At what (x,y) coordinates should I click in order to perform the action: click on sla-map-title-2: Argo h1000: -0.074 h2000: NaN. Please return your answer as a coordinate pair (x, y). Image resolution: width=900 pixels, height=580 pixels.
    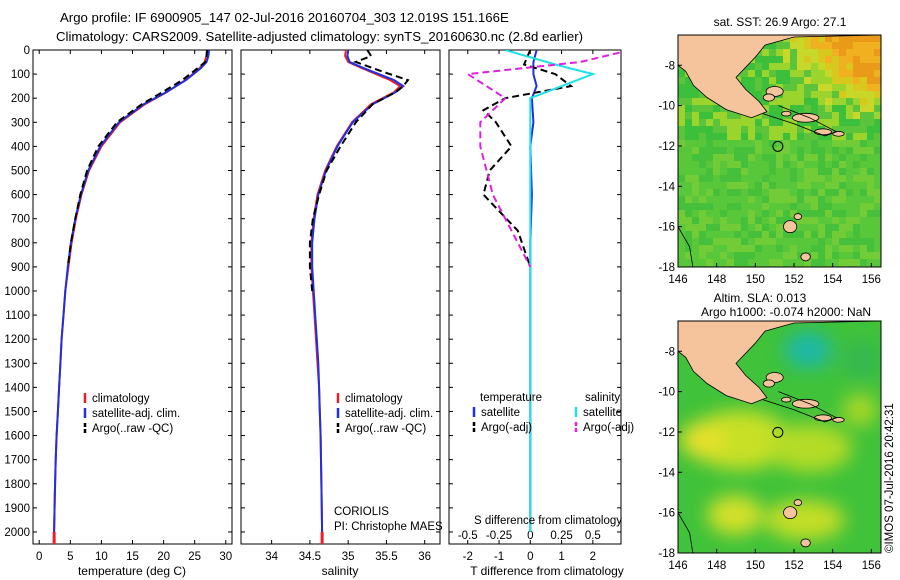
    Looking at the image, I should click on (786, 312).